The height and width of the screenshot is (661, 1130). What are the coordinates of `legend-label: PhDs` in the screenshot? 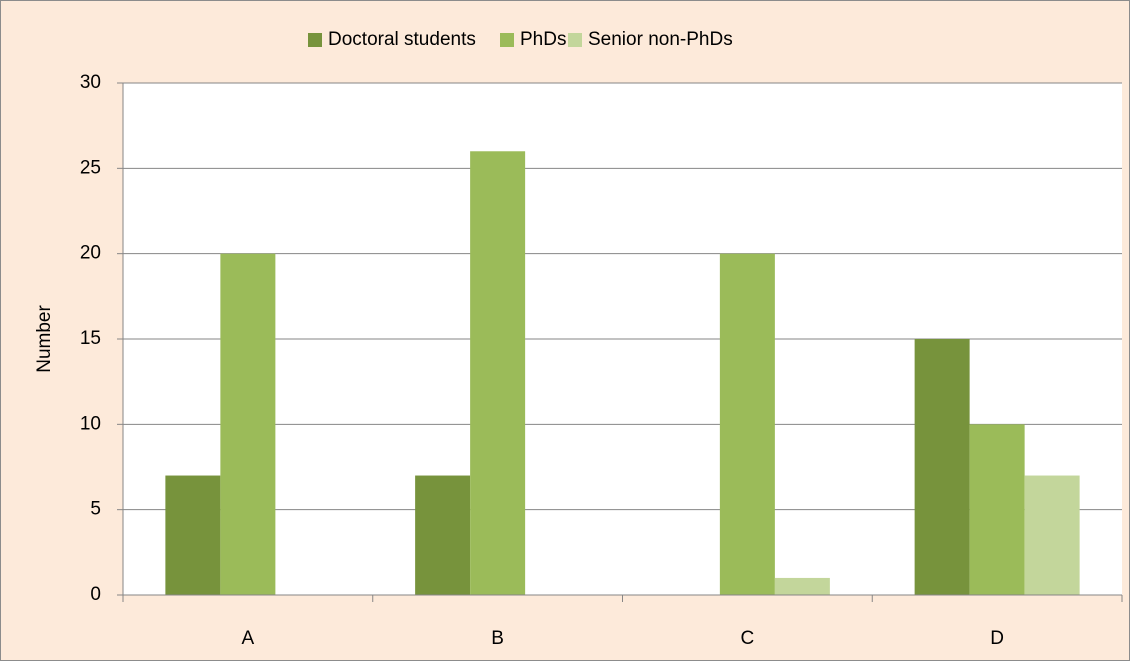 It's located at (543, 39).